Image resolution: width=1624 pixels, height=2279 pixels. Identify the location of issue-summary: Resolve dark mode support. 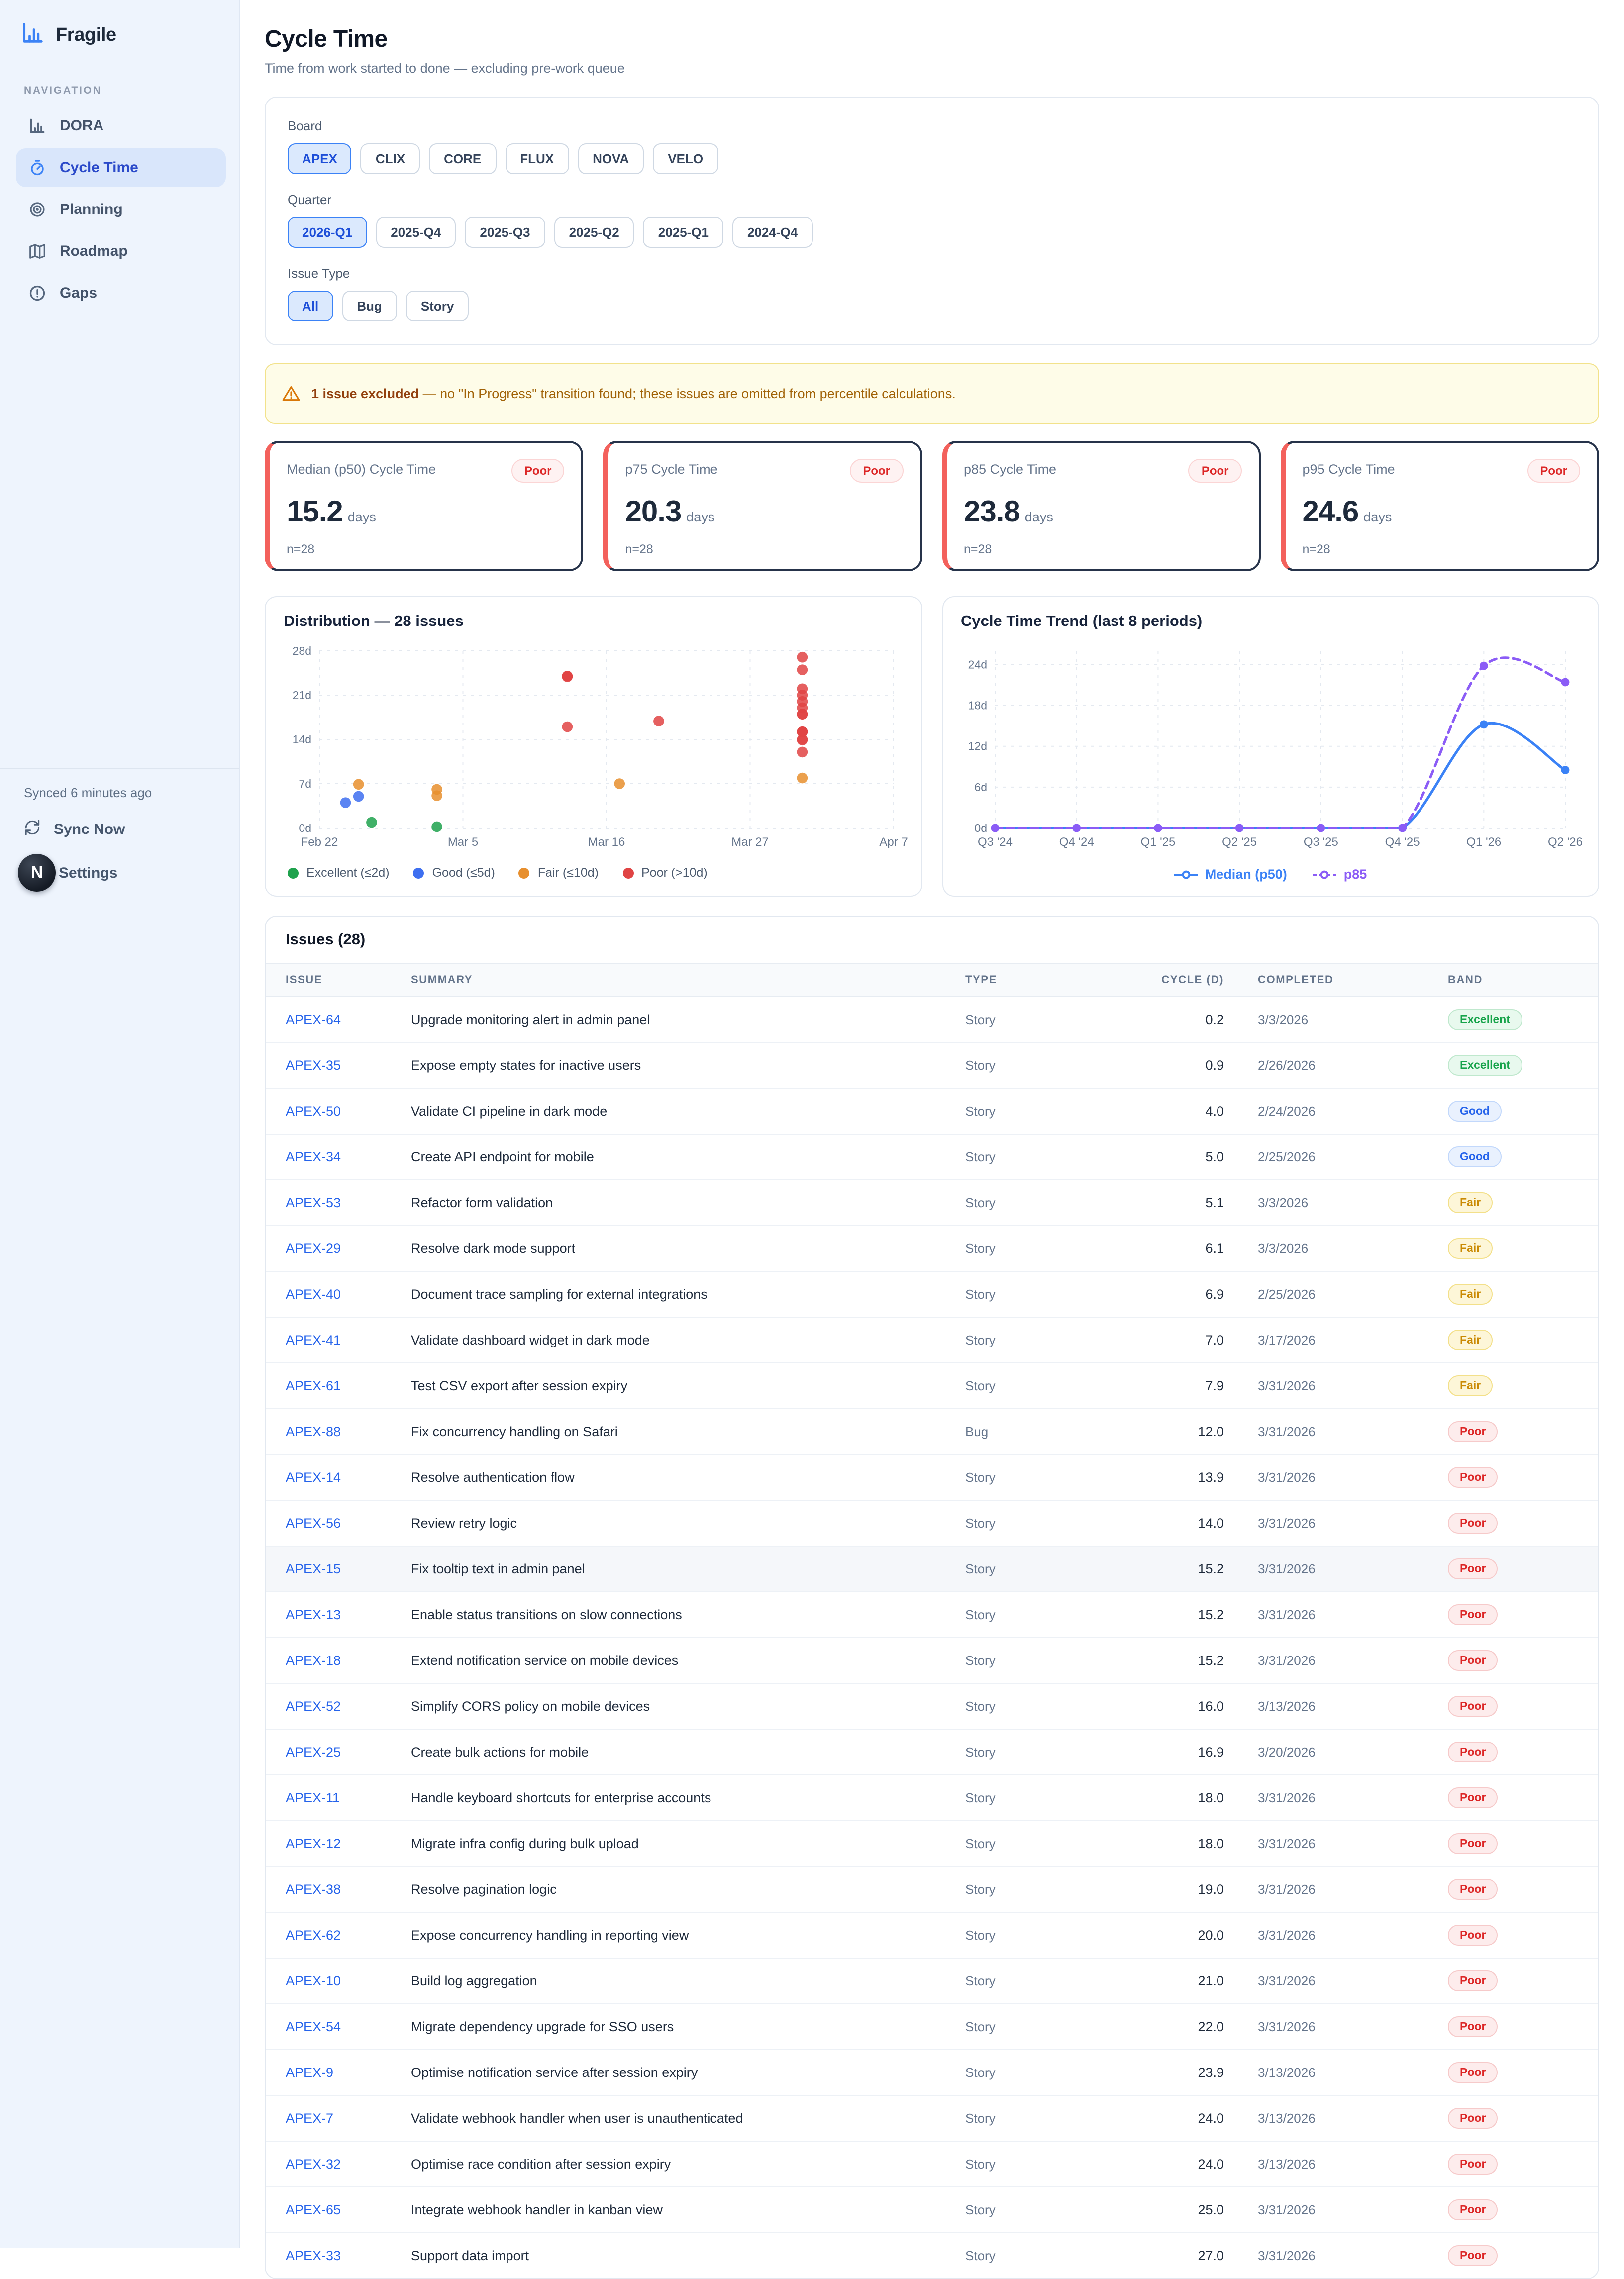
(494, 1248).